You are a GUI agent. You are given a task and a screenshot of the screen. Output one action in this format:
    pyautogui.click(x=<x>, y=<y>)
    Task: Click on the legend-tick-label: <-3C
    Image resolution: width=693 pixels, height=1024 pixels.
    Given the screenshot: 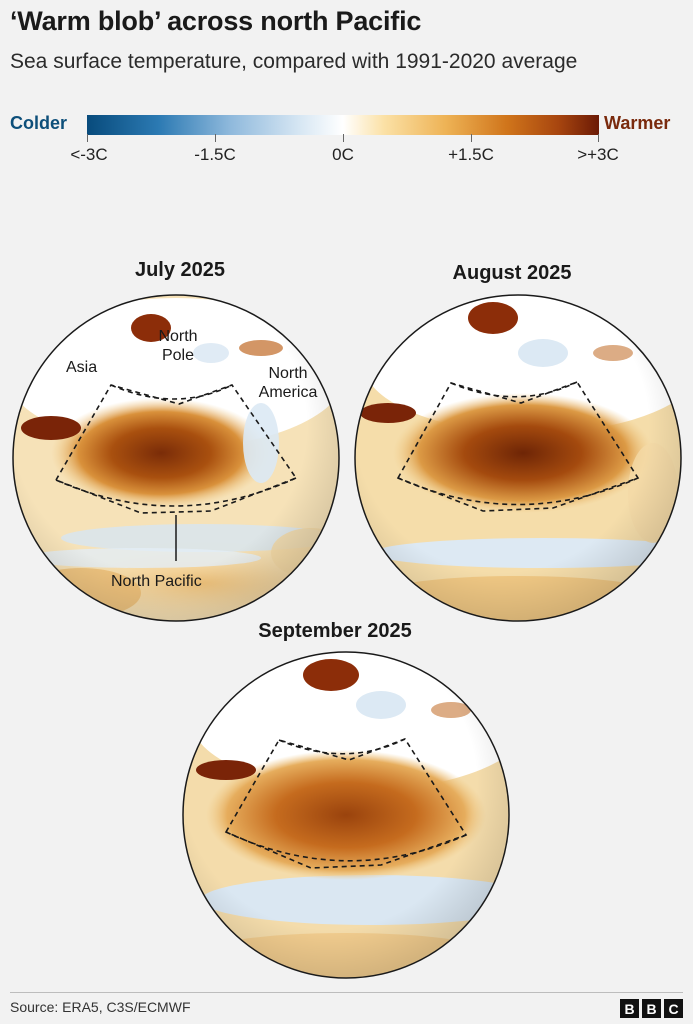 What is the action you would take?
    pyautogui.click(x=89, y=154)
    